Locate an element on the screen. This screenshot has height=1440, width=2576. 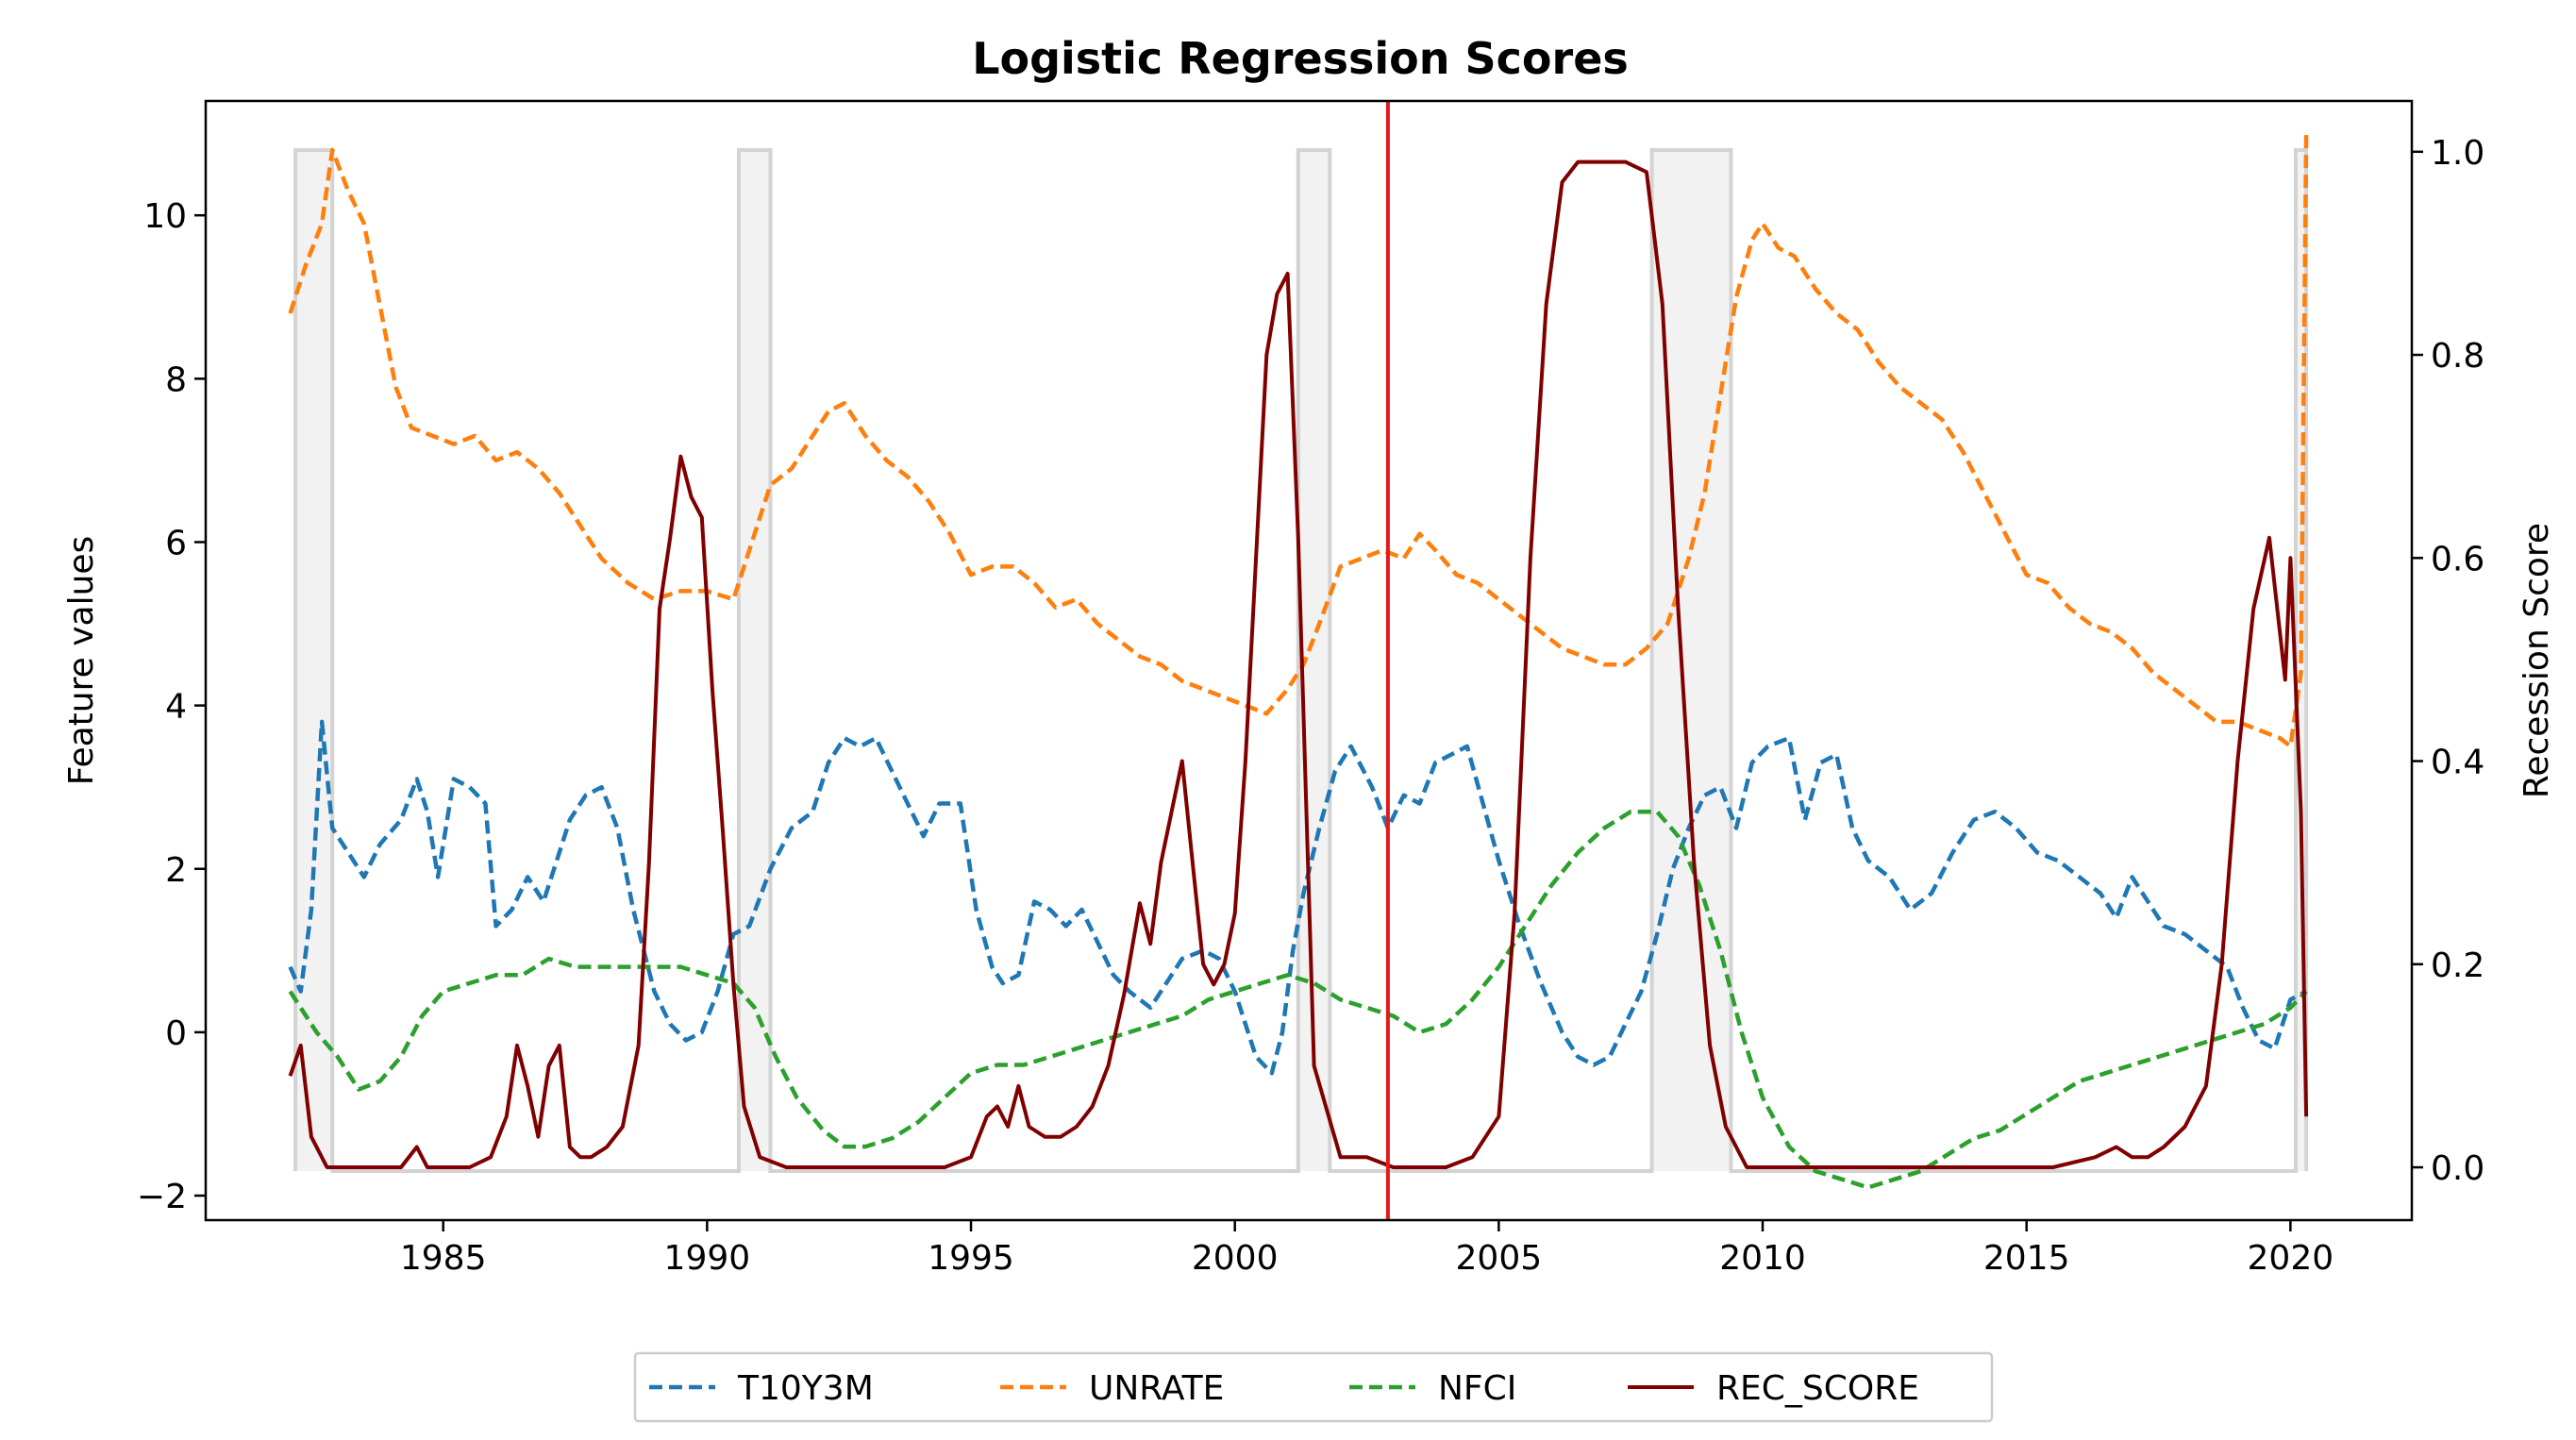
legend-box is located at coordinates (1313, 1387).